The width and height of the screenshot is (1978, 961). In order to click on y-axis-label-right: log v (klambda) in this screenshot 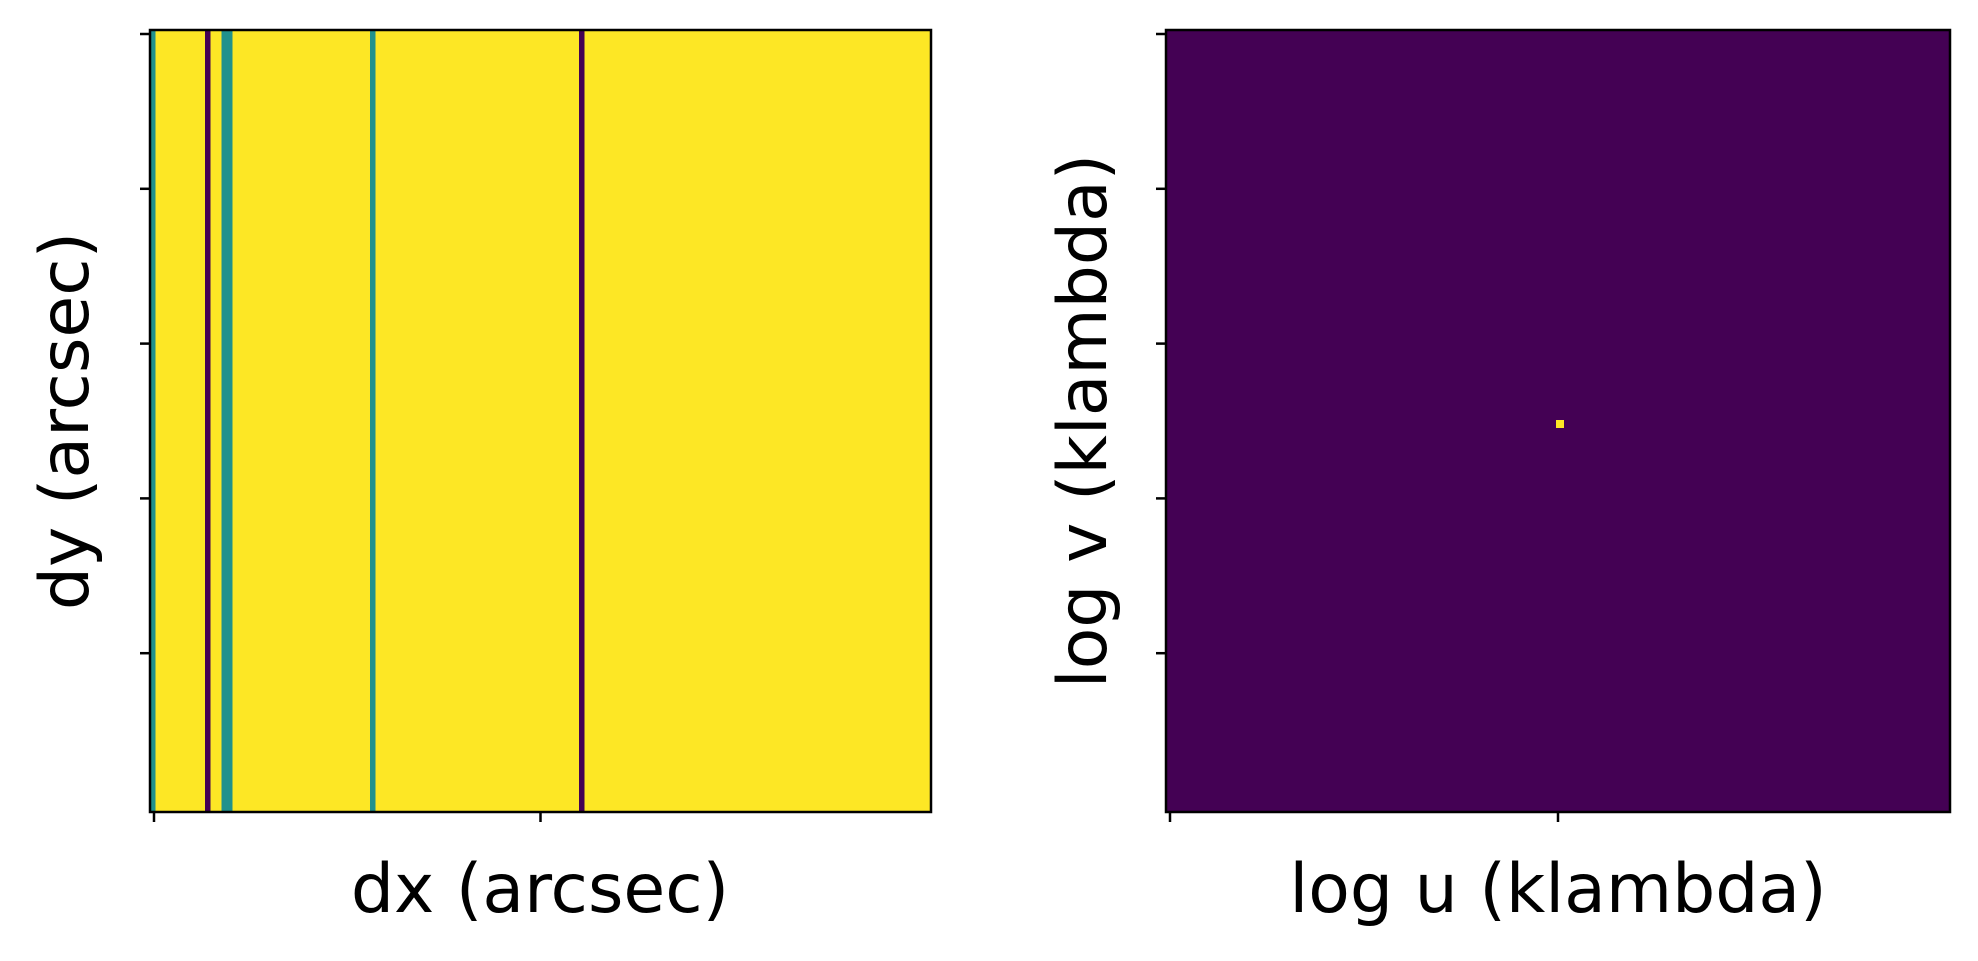, I will do `click(1083, 421)`.